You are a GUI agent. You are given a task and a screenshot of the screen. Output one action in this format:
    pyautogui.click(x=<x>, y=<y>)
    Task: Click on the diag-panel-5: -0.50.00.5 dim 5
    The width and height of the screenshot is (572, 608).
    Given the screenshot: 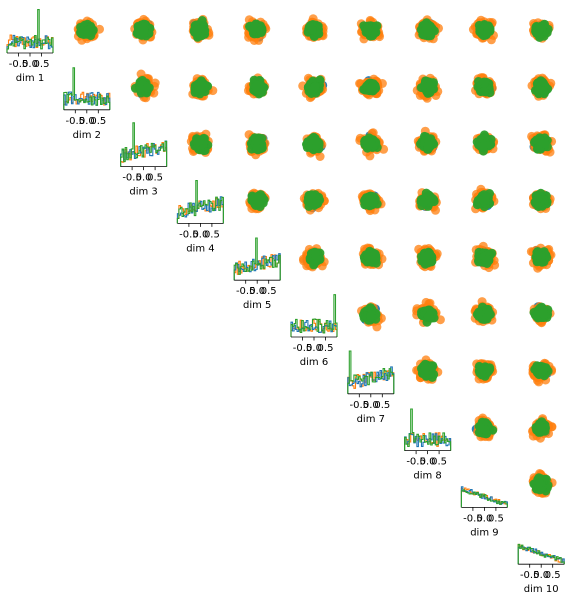 What is the action you would take?
    pyautogui.click(x=257, y=274)
    